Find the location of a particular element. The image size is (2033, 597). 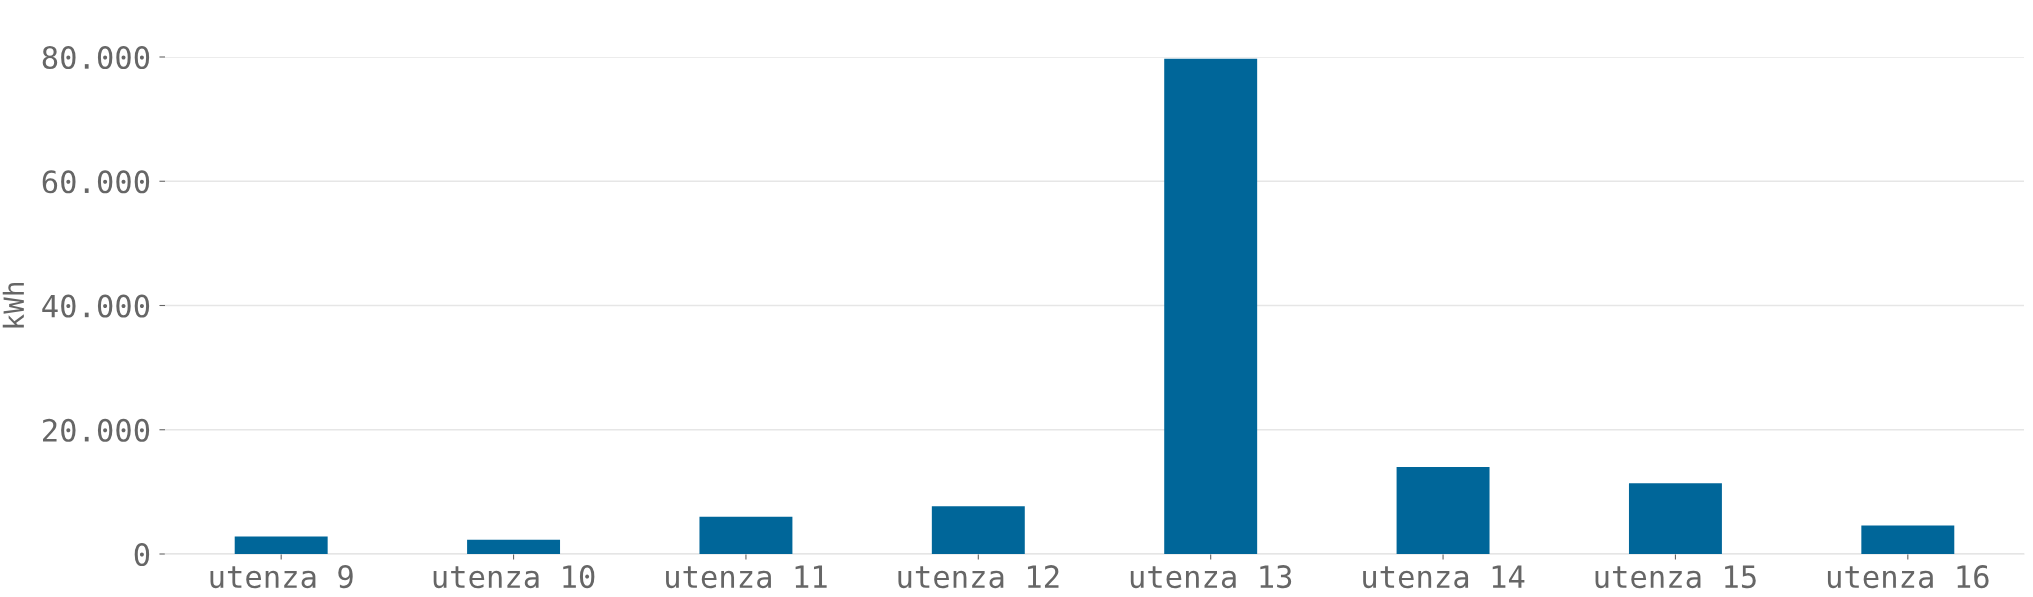

y-tick-label: 40.000 is located at coordinates (96, 306).